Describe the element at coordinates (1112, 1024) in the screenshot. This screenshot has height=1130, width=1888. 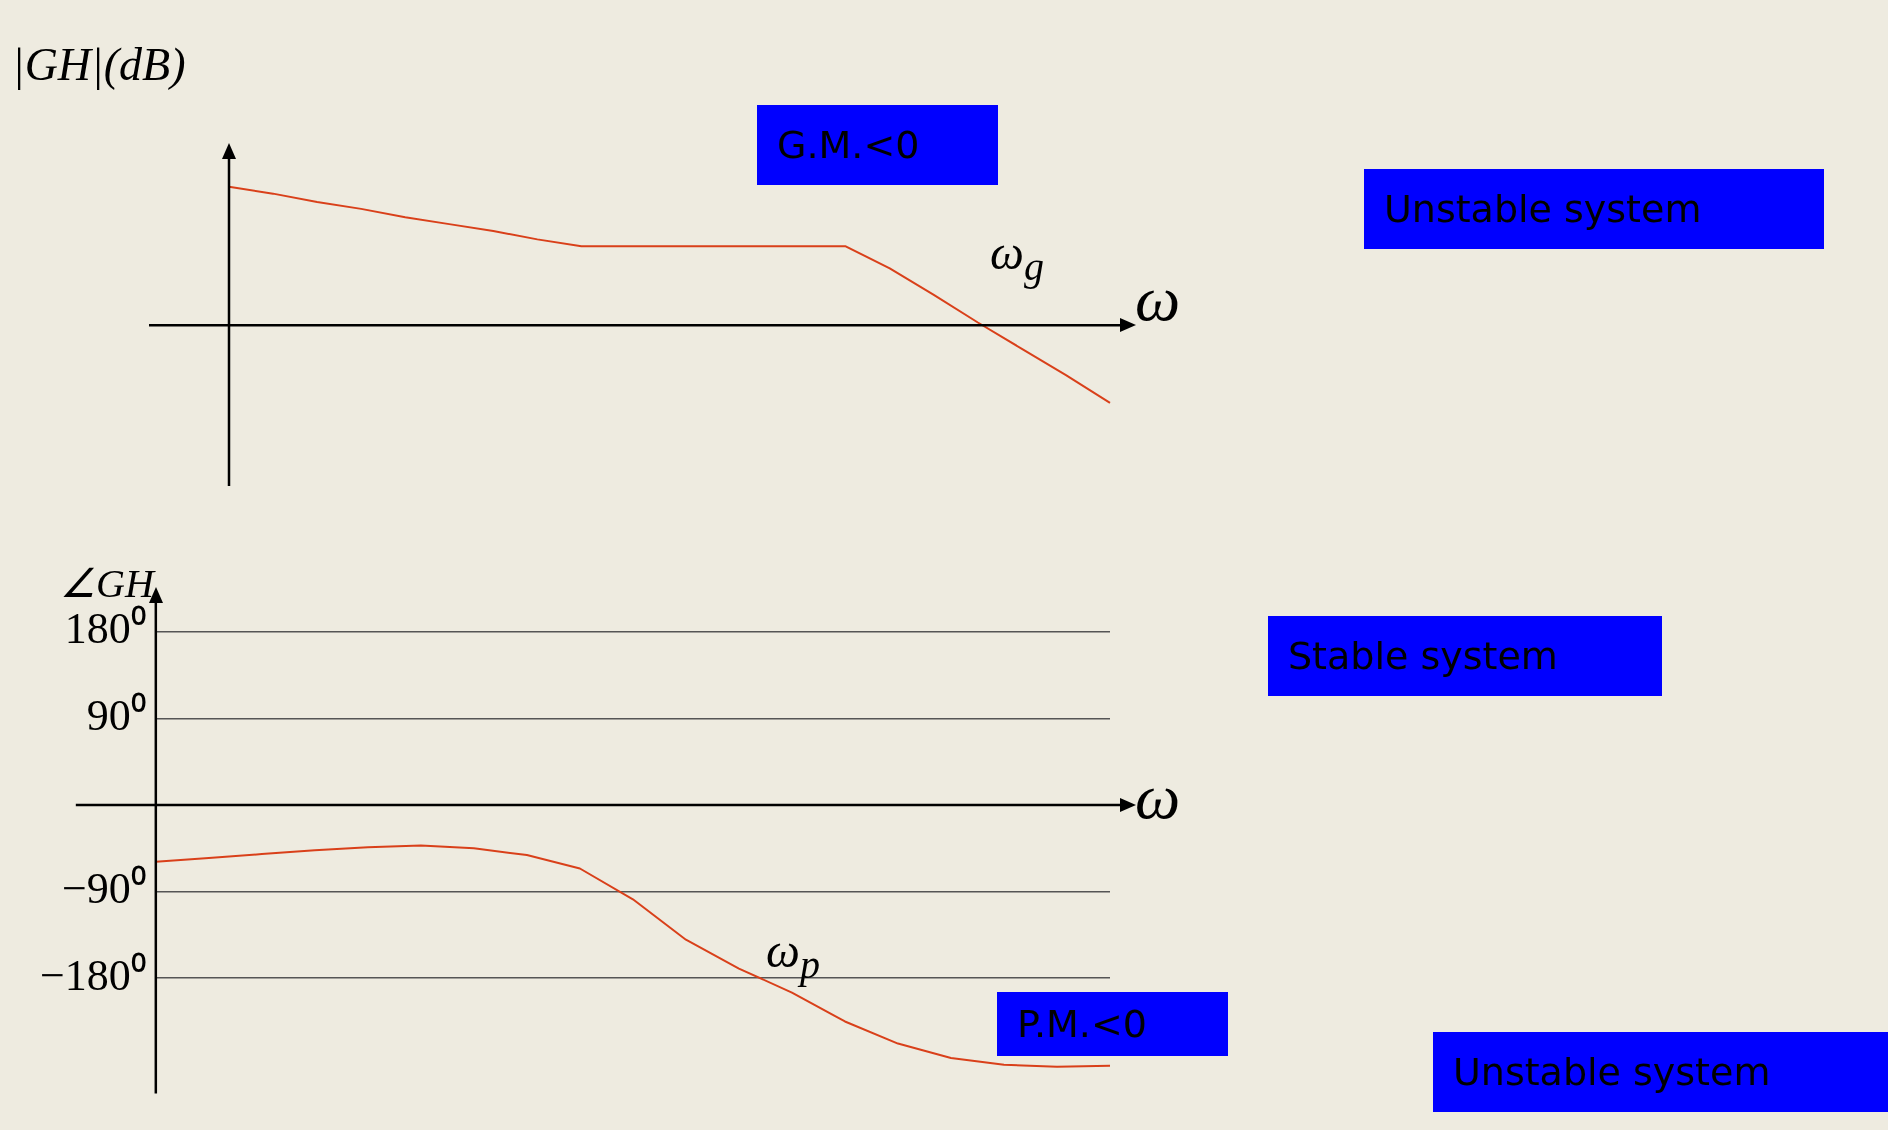
I see `annotation: P.M.<0` at that location.